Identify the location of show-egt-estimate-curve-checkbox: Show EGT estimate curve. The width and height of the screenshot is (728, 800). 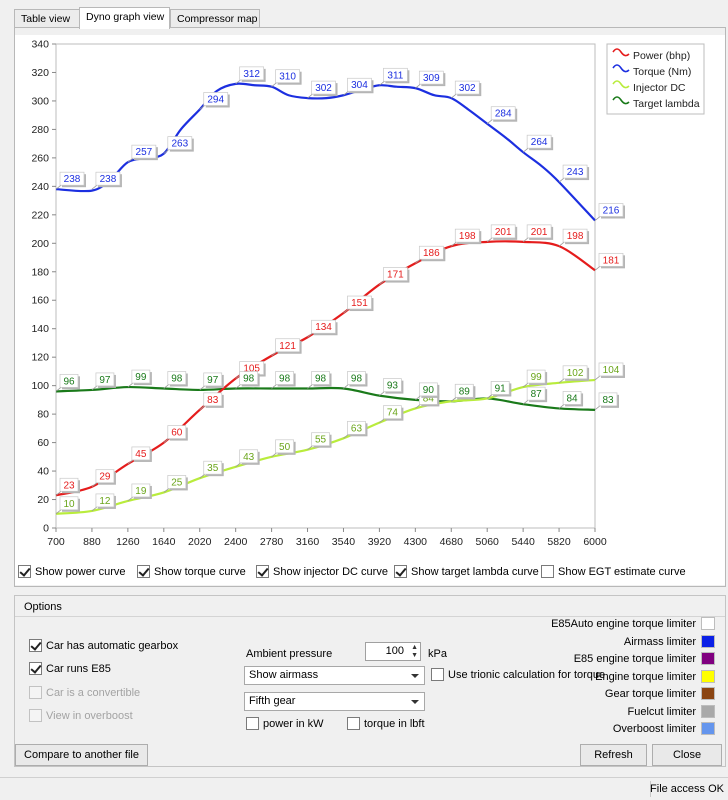
(613, 571).